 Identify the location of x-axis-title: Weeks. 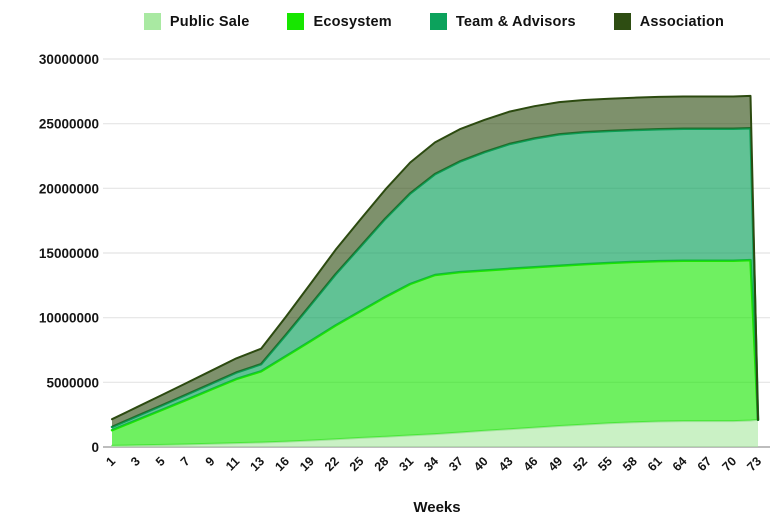
(437, 507).